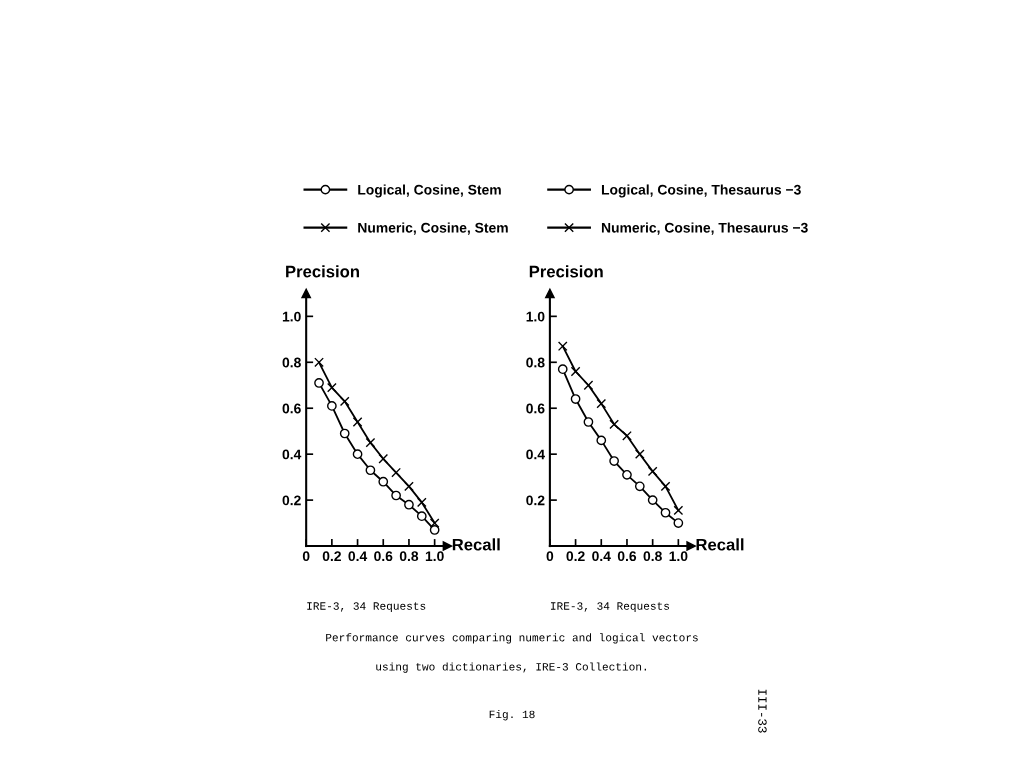 This screenshot has width=1024, height=768. Describe the element at coordinates (429, 191) in the screenshot. I see `legend-label: Logical, Cosine, Stem` at that location.